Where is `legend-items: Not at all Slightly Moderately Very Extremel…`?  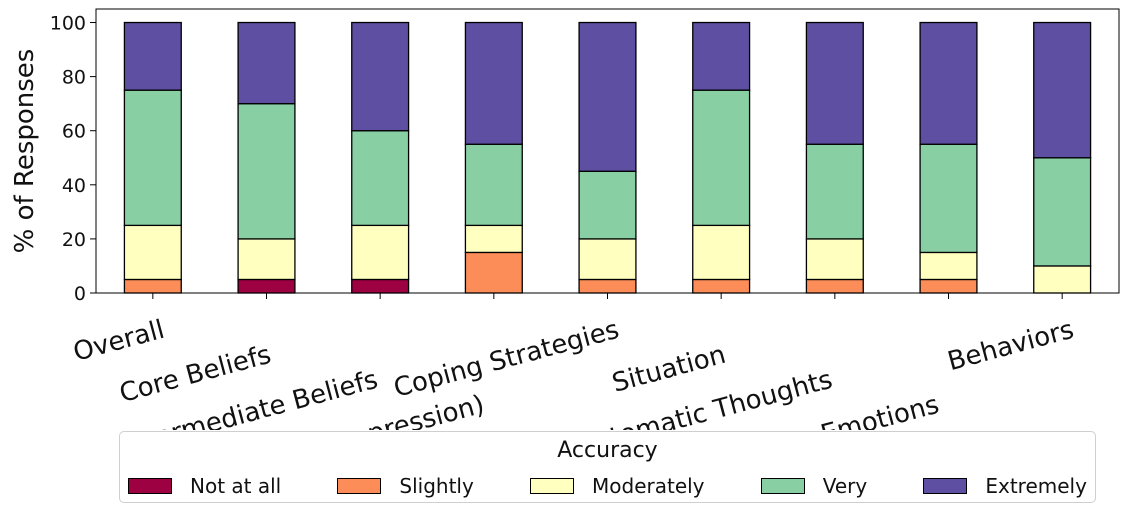
legend-items: Not at all Slightly Moderately Very Extremel… is located at coordinates (607, 486).